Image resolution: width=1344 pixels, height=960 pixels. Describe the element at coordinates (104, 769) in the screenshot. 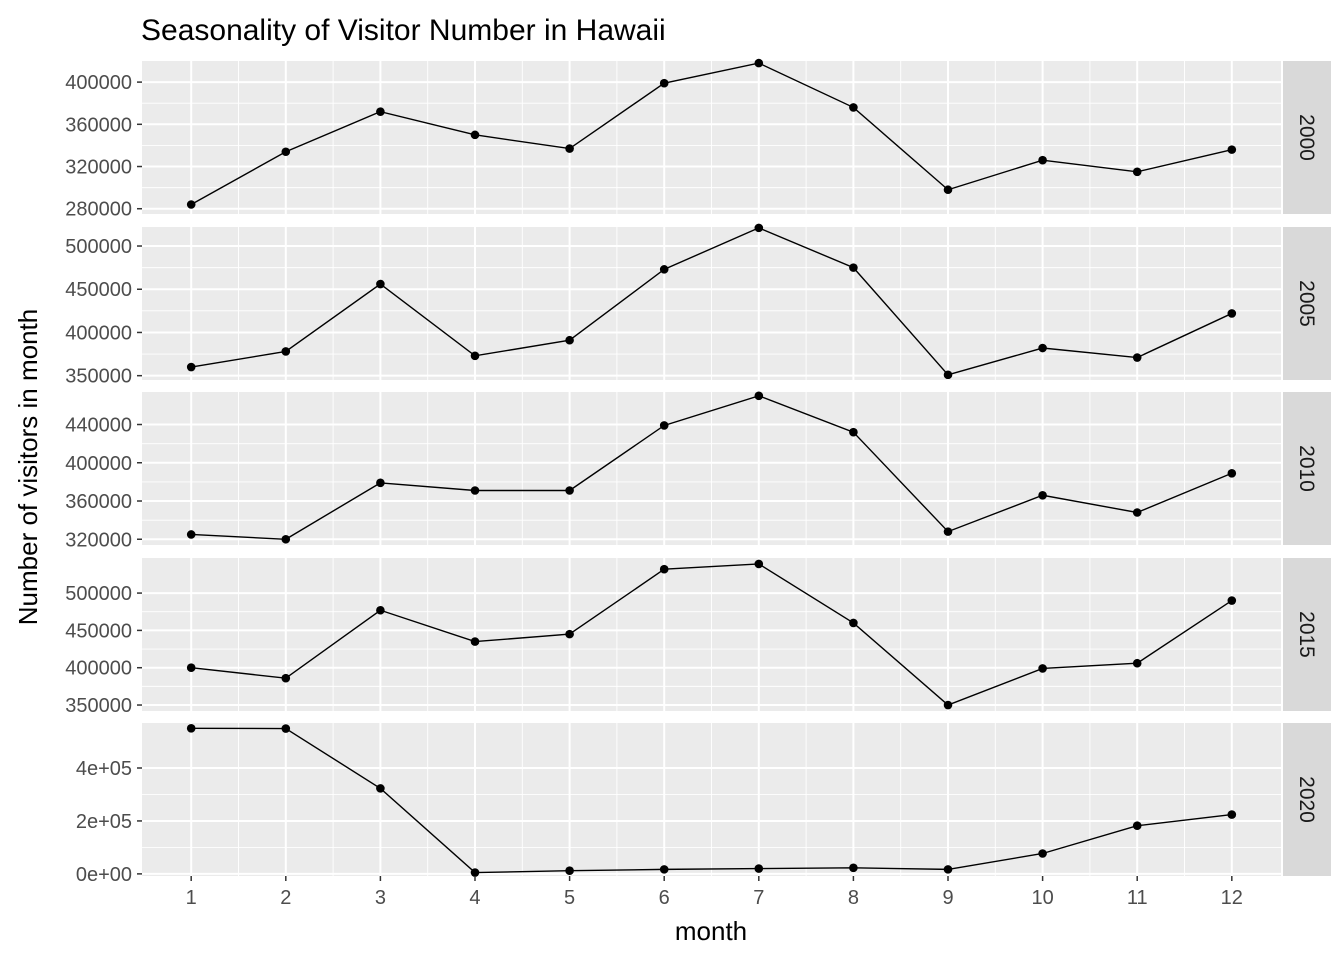

I see `y-tick-label: 4e+05` at that location.